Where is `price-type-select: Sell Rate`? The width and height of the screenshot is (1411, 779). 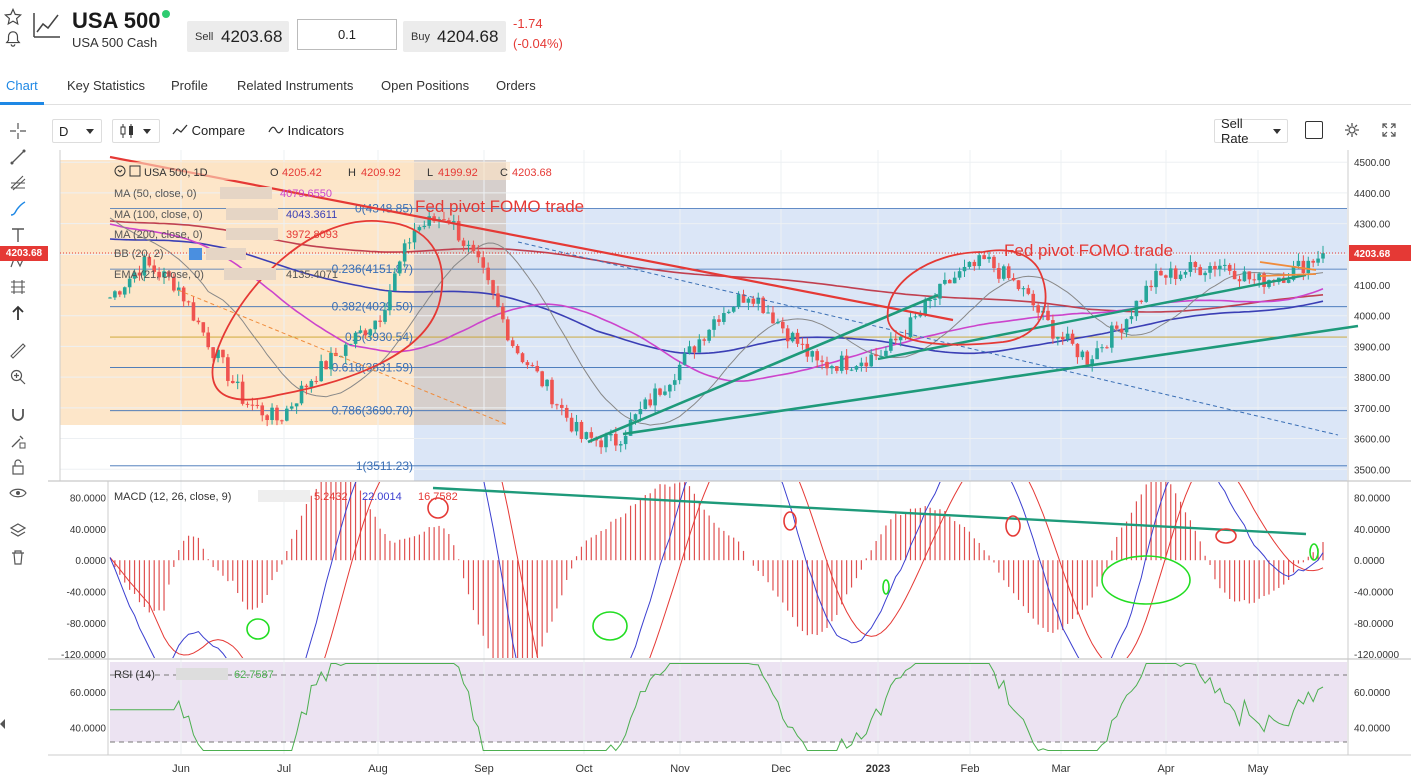
price-type-select: Sell Rate is located at coordinates (1251, 131).